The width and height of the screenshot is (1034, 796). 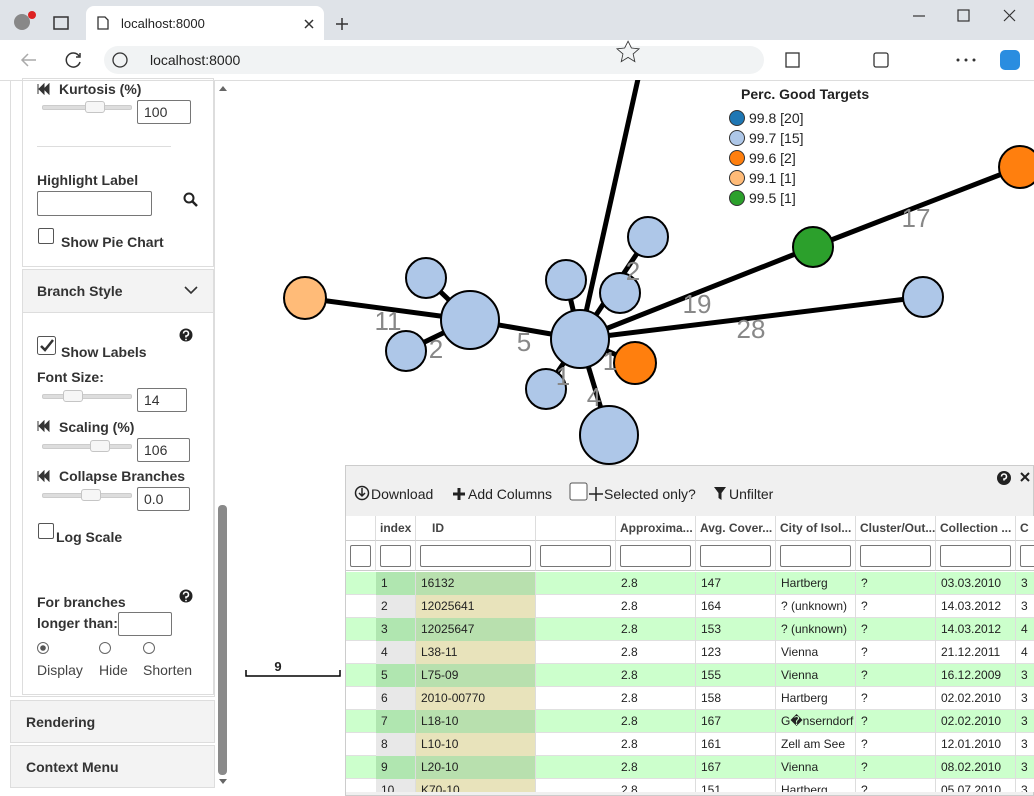 What do you see at coordinates (396, 721) in the screenshot?
I see `table-cell: 7` at bounding box center [396, 721].